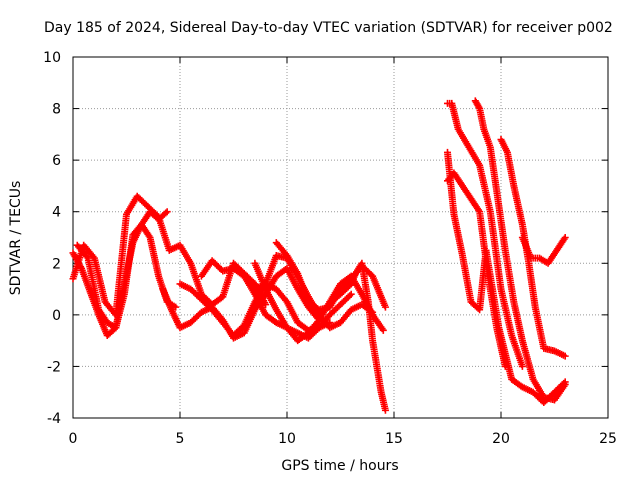  What do you see at coordinates (56, 161) in the screenshot?
I see `y-tick-label: 6` at bounding box center [56, 161].